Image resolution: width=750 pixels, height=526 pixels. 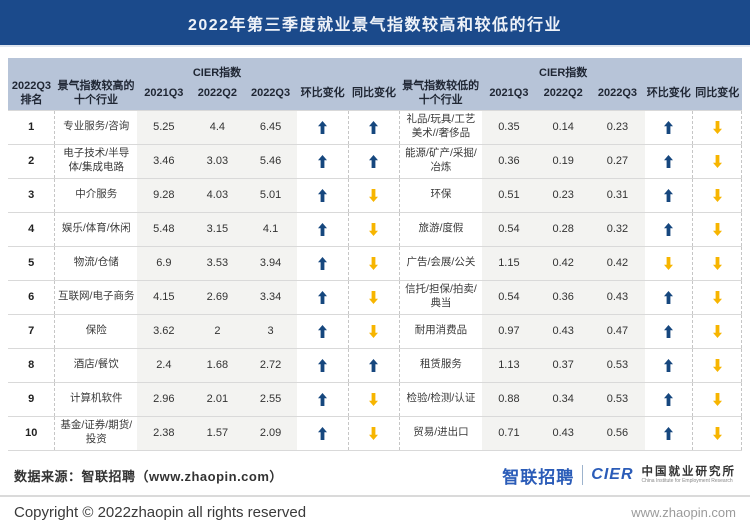 What do you see at coordinates (612, 474) in the screenshot?
I see `cier-logo: CIER` at bounding box center [612, 474].